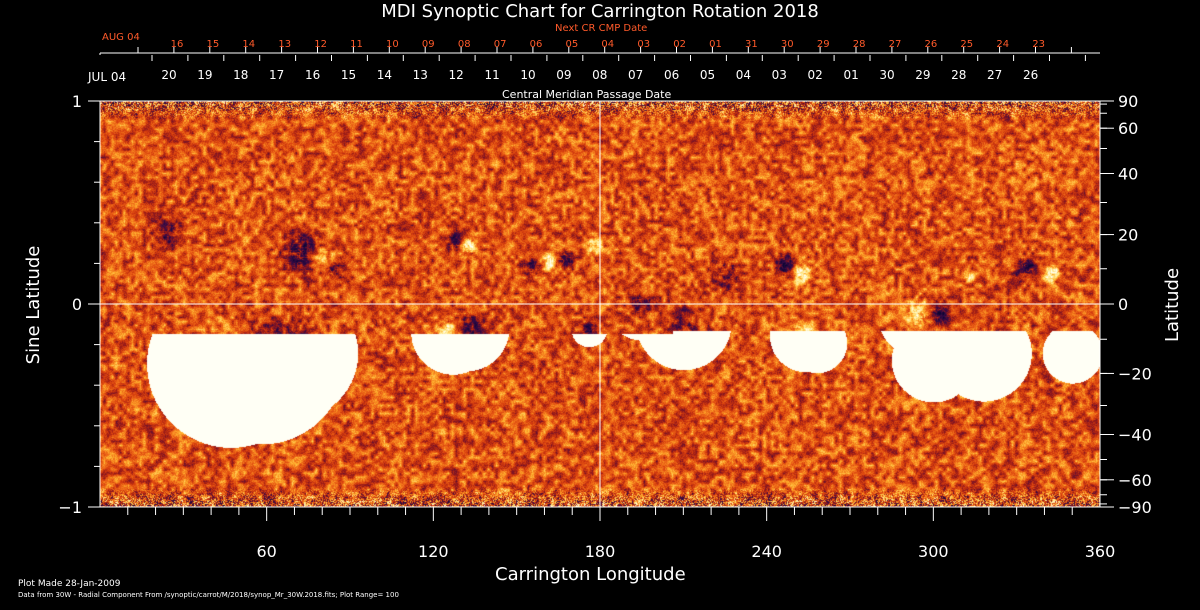  I want to click on y-axis-label-left: Sine Latitude, so click(33, 305).